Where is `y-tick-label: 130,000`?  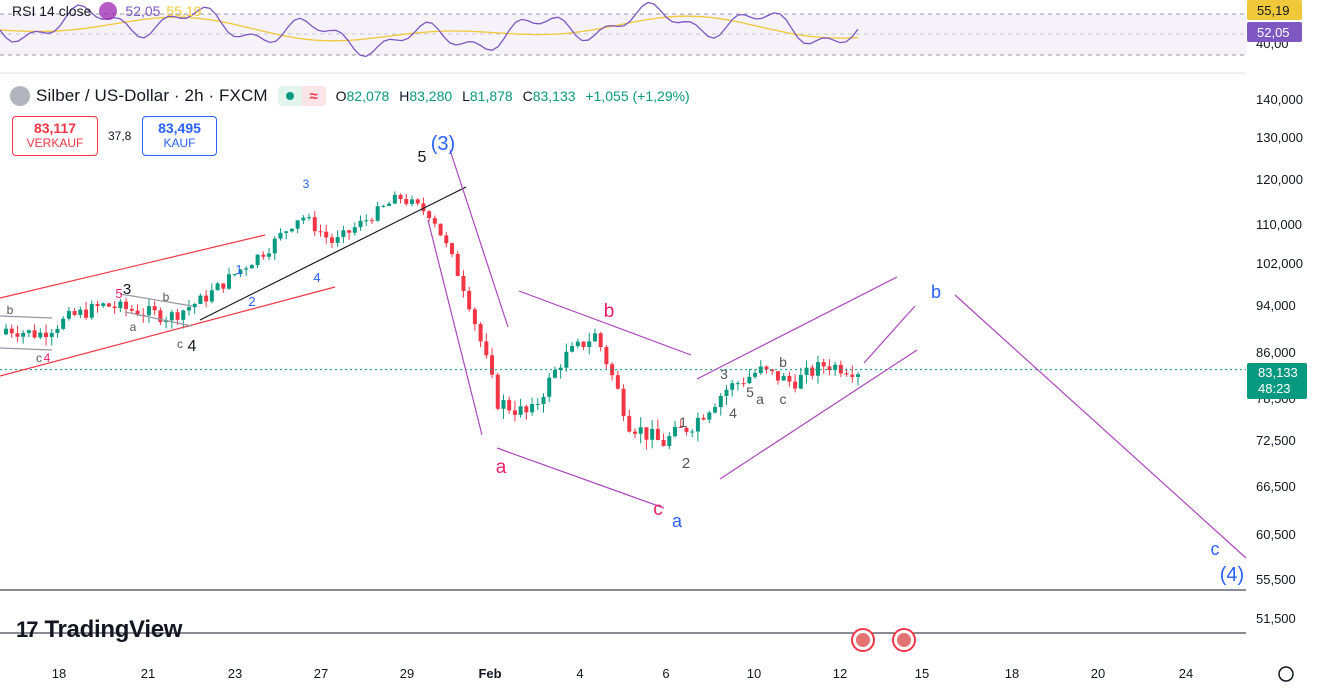
y-tick-label: 130,000 is located at coordinates (1279, 137).